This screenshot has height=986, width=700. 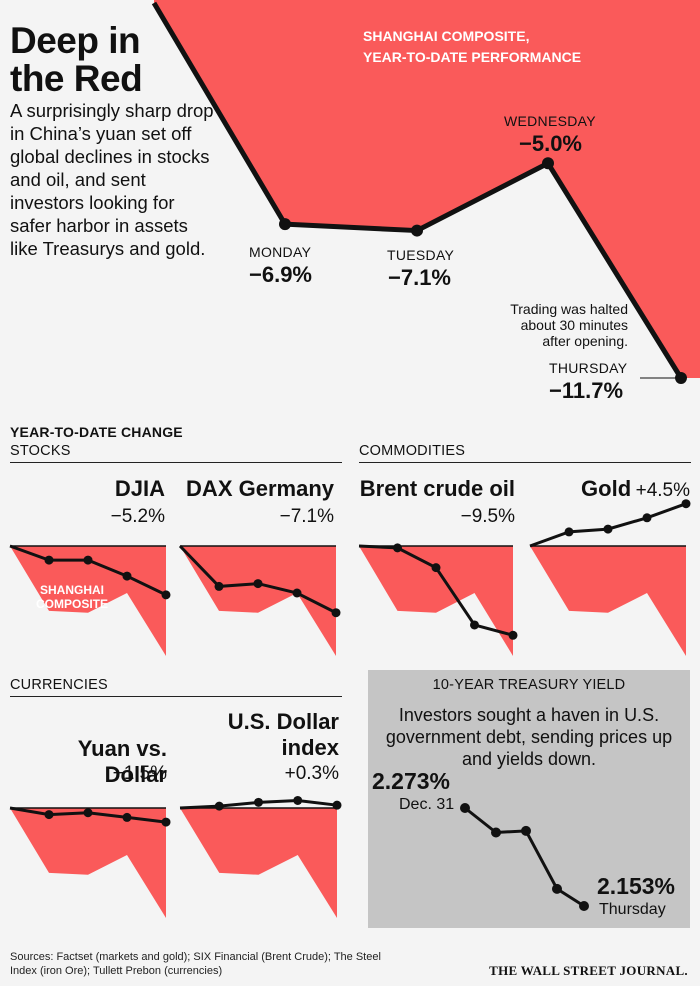 What do you see at coordinates (472, 57) in the screenshot?
I see `main-chart-title-line2: YEAR-TO-DATE PERFORMANCE` at bounding box center [472, 57].